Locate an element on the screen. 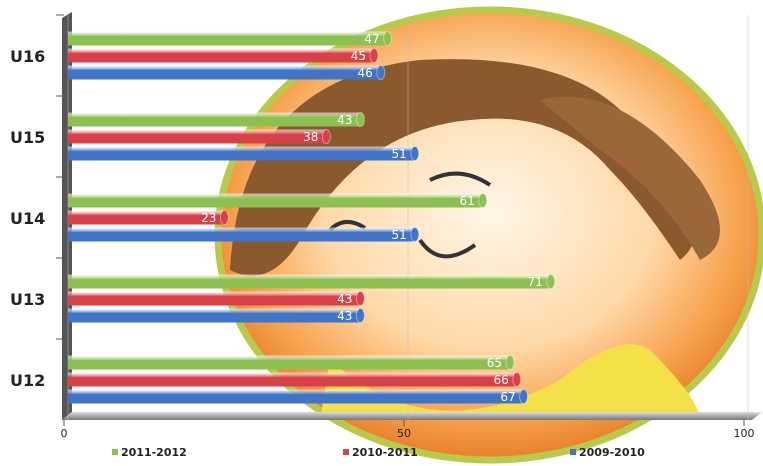 This screenshot has width=763, height=466. data-label: 66 is located at coordinates (501, 380).